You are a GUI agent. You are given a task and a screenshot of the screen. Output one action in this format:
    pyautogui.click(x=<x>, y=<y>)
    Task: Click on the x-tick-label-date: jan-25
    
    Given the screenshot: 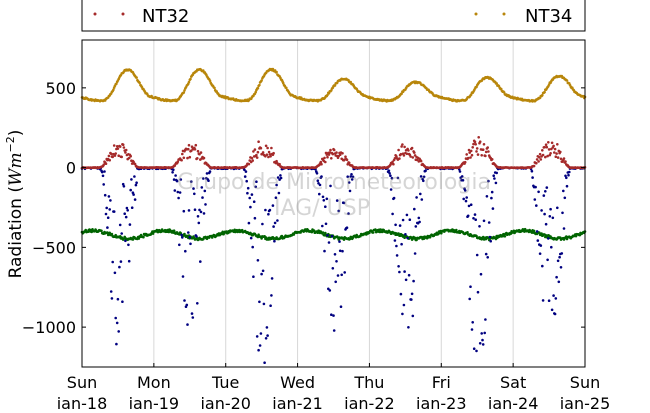 What is the action you would take?
    pyautogui.click(x=585, y=401)
    